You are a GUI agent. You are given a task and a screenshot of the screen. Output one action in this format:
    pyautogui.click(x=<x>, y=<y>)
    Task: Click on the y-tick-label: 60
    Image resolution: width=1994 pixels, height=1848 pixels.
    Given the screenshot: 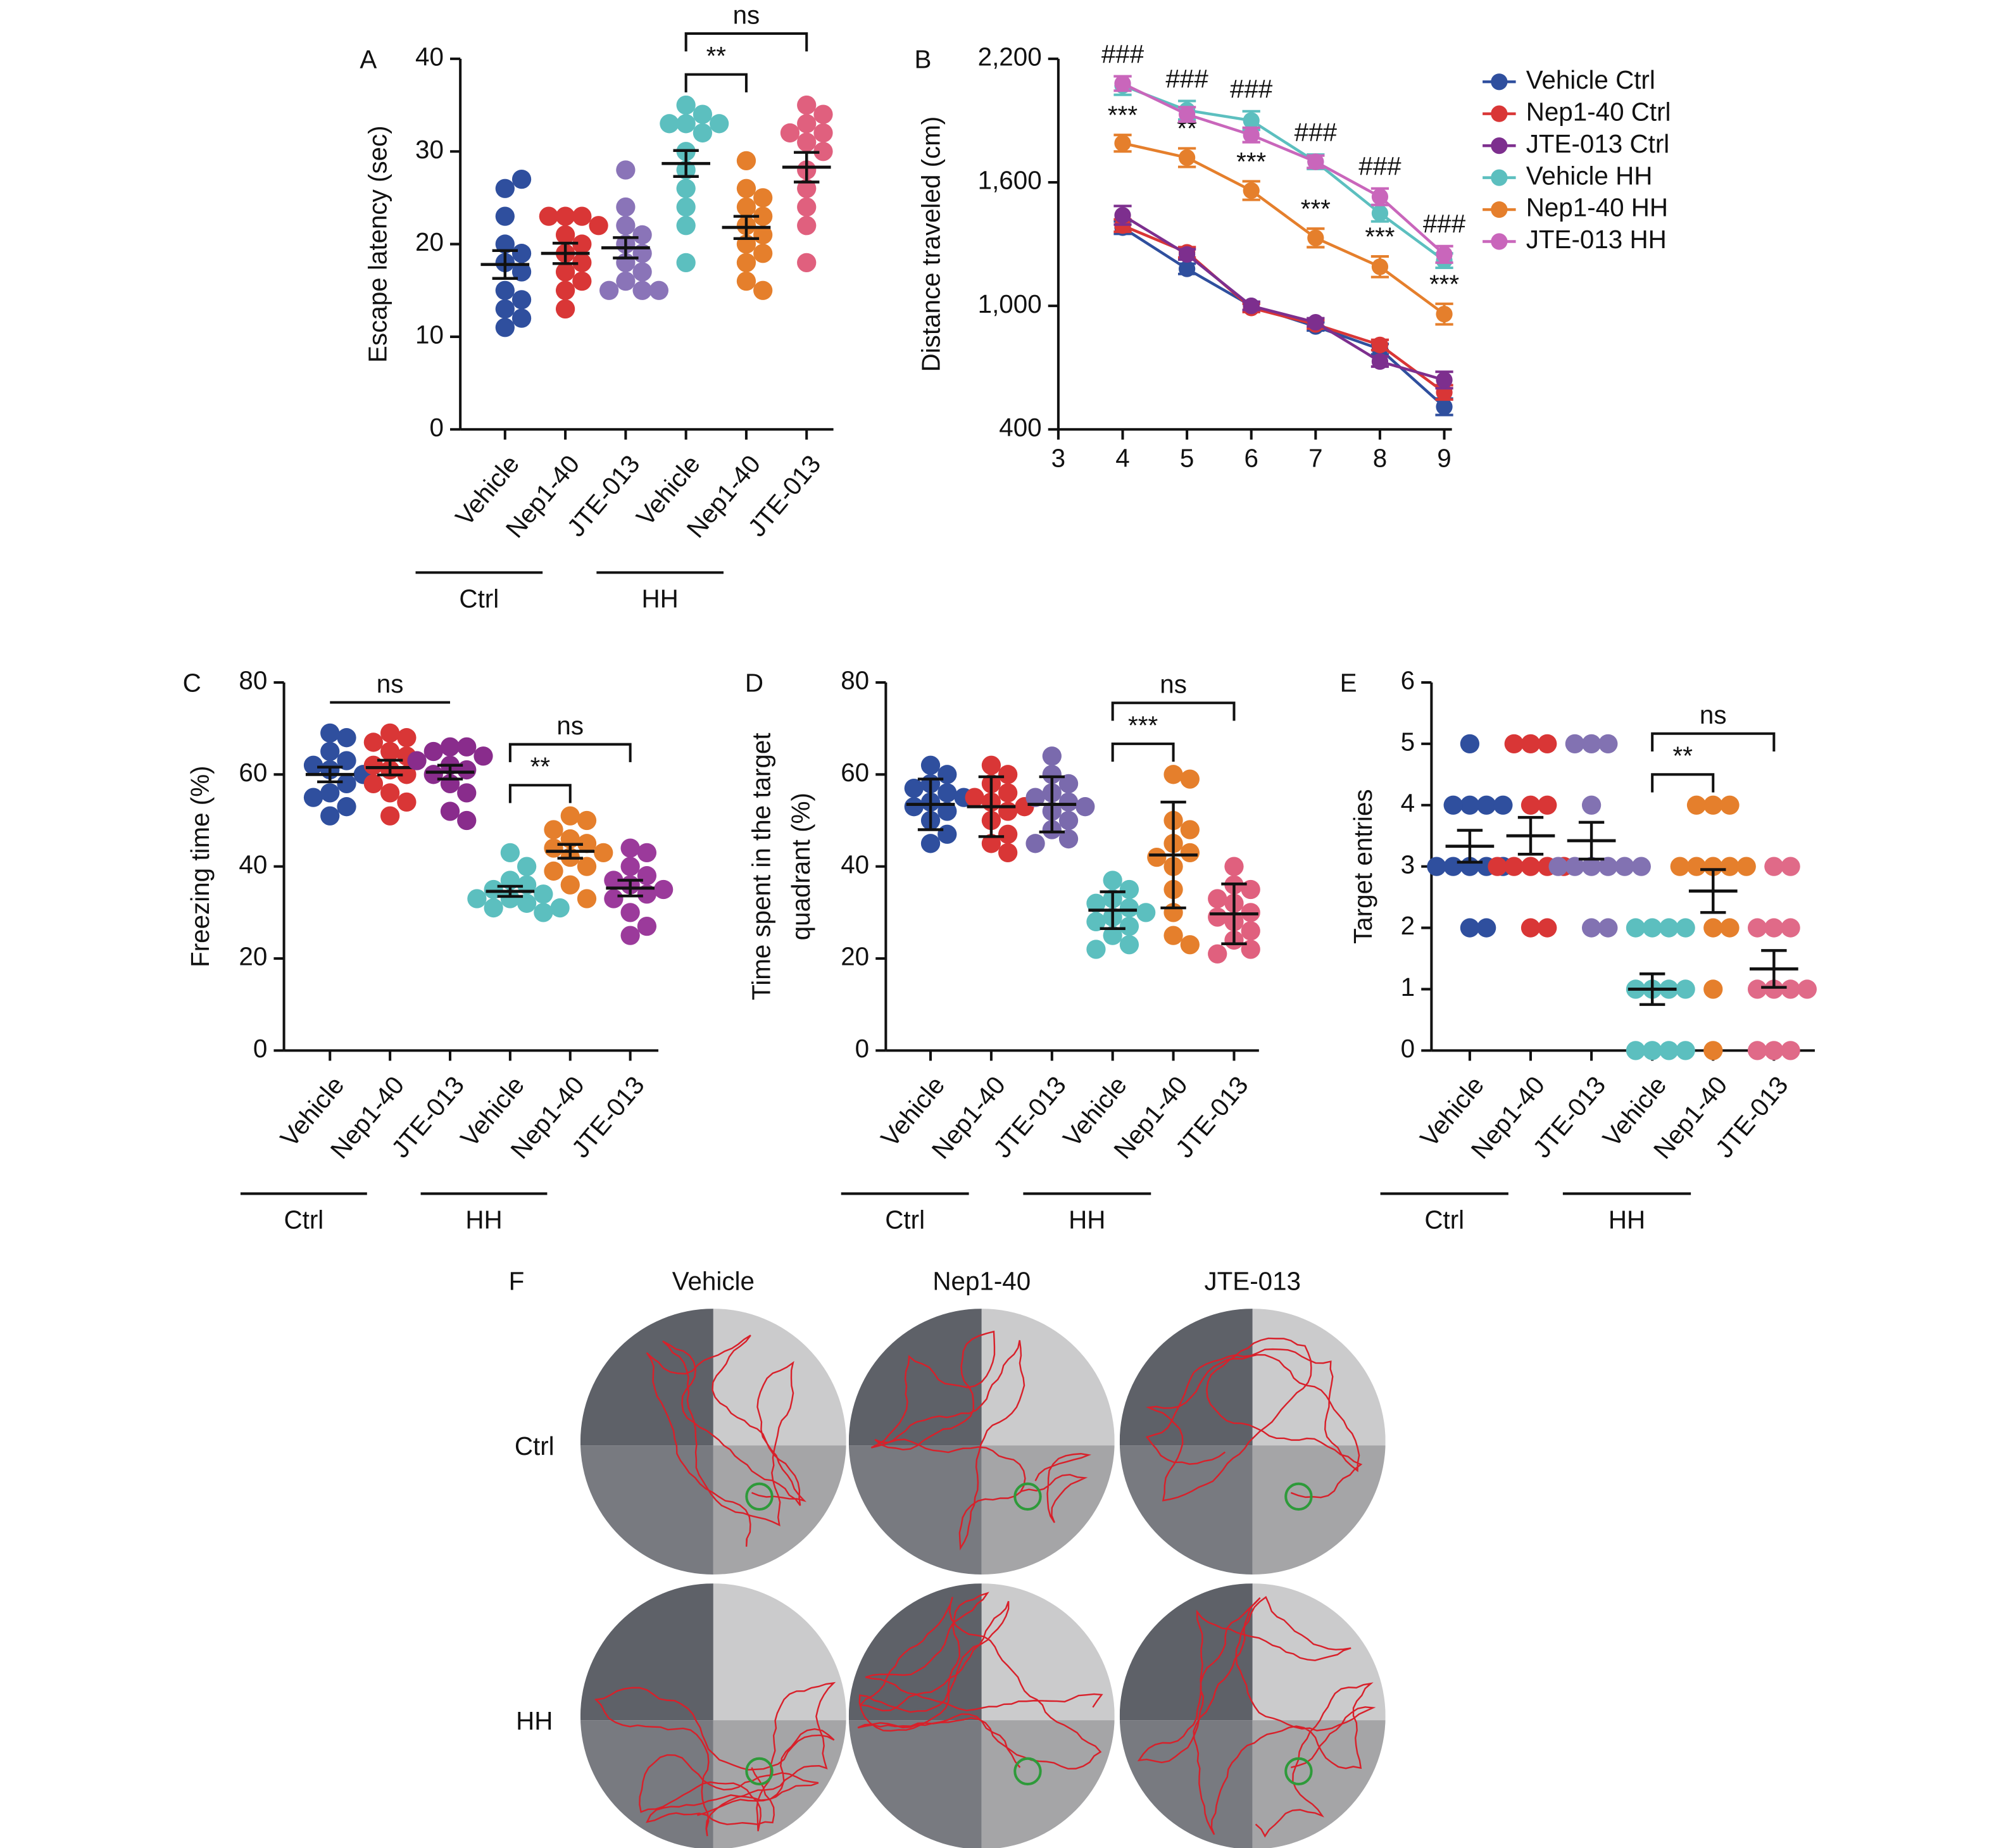 What is the action you would take?
    pyautogui.click(x=855, y=772)
    